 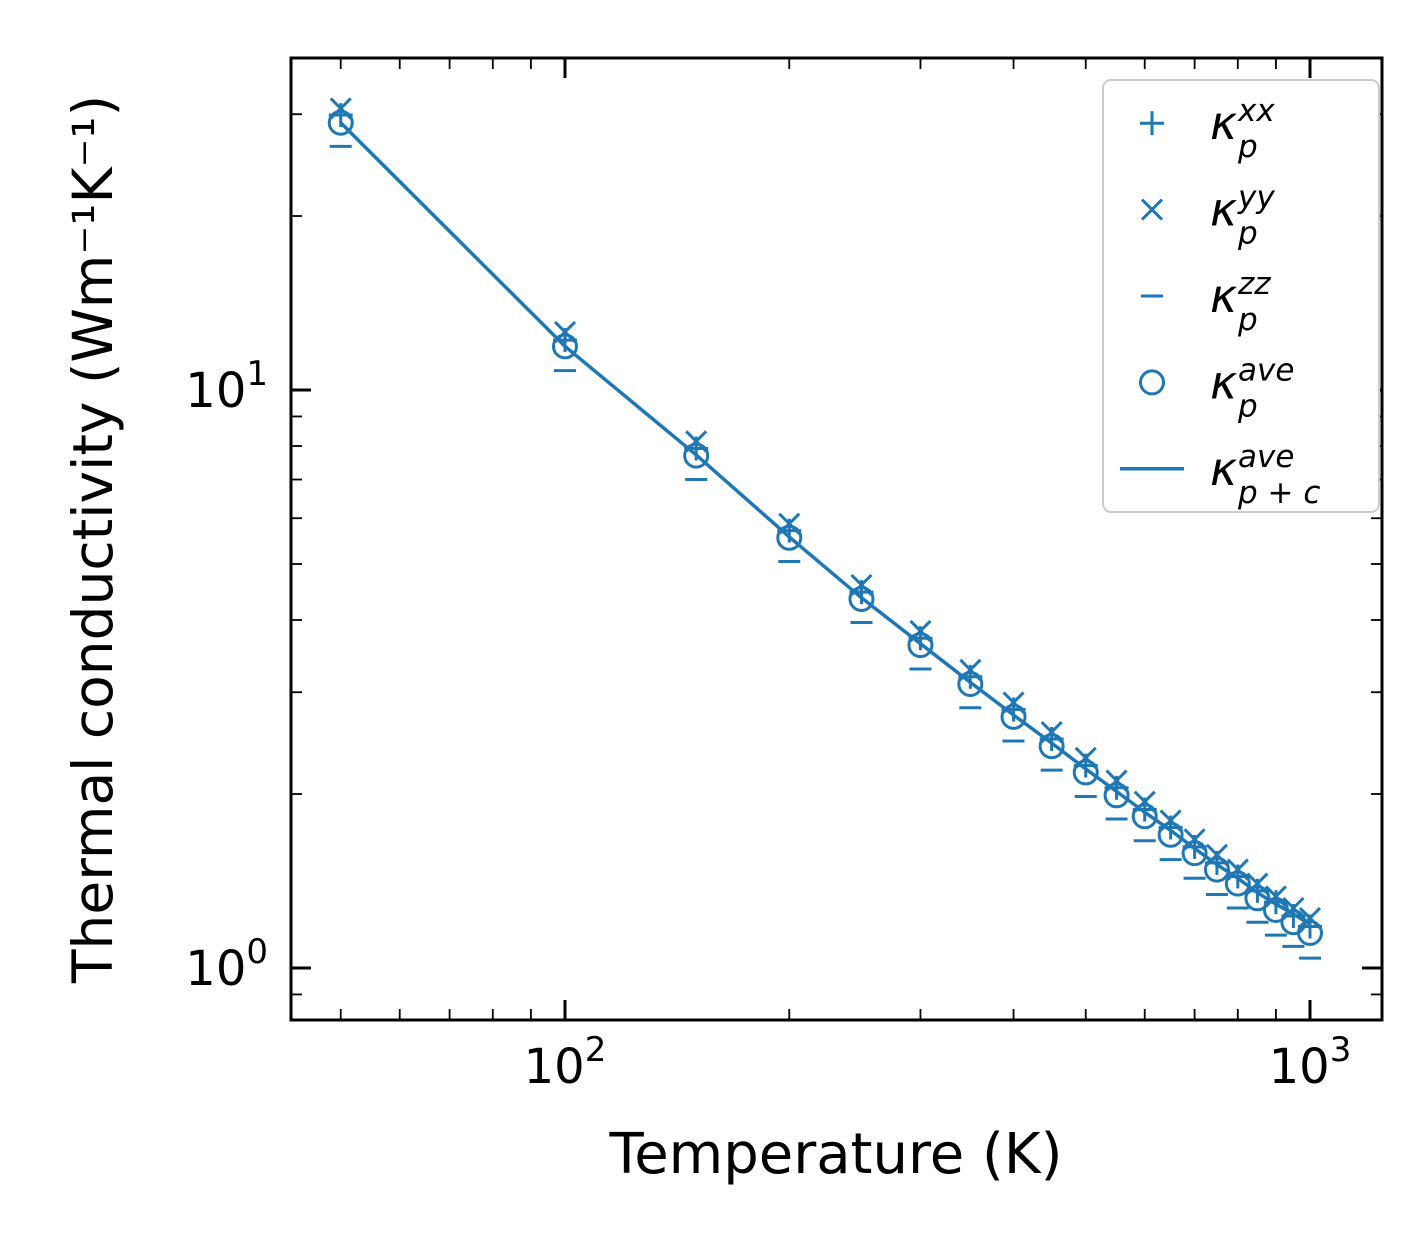 I want to click on svg-text: xx, so click(x=1256, y=111).